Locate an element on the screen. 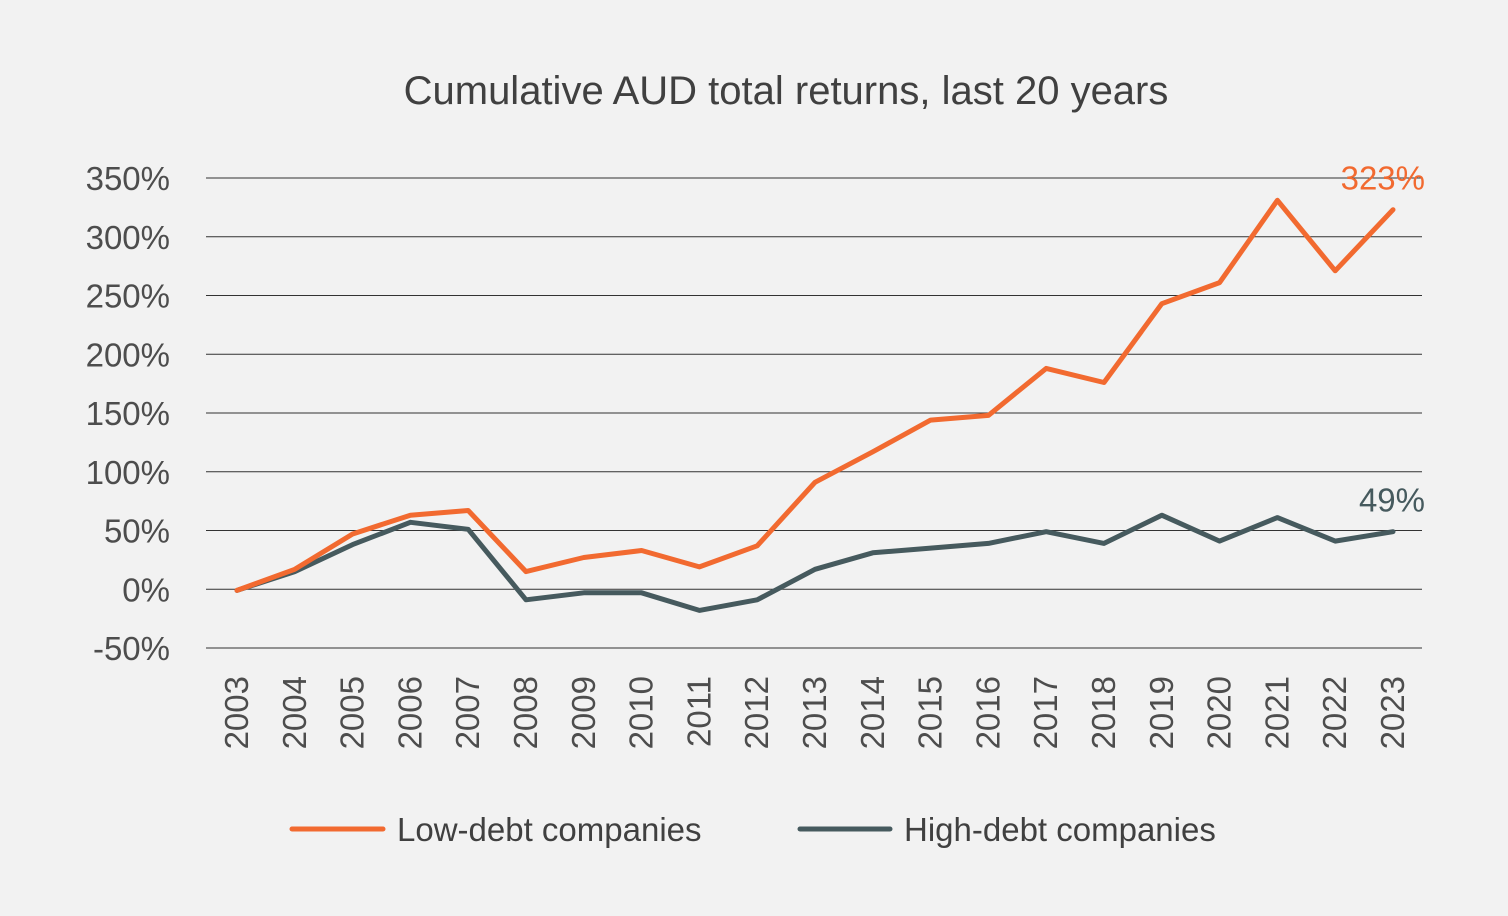  x-tick-label: 2010 is located at coordinates (641, 712).